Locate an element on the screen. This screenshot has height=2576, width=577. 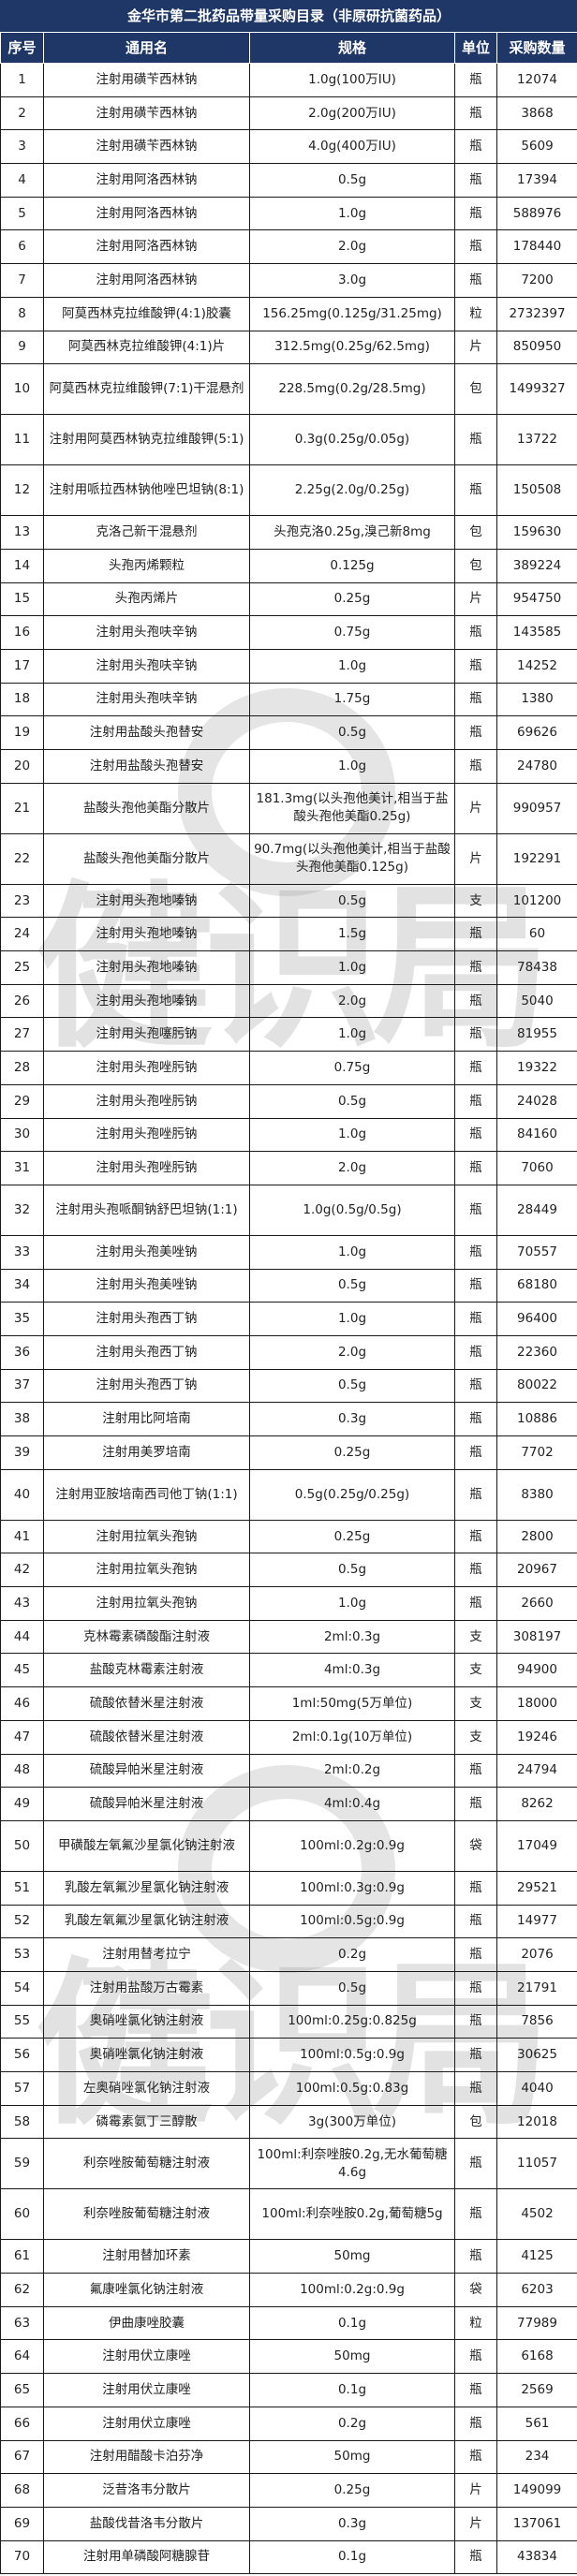
cell-quantity: 101200 is located at coordinates (537, 901).